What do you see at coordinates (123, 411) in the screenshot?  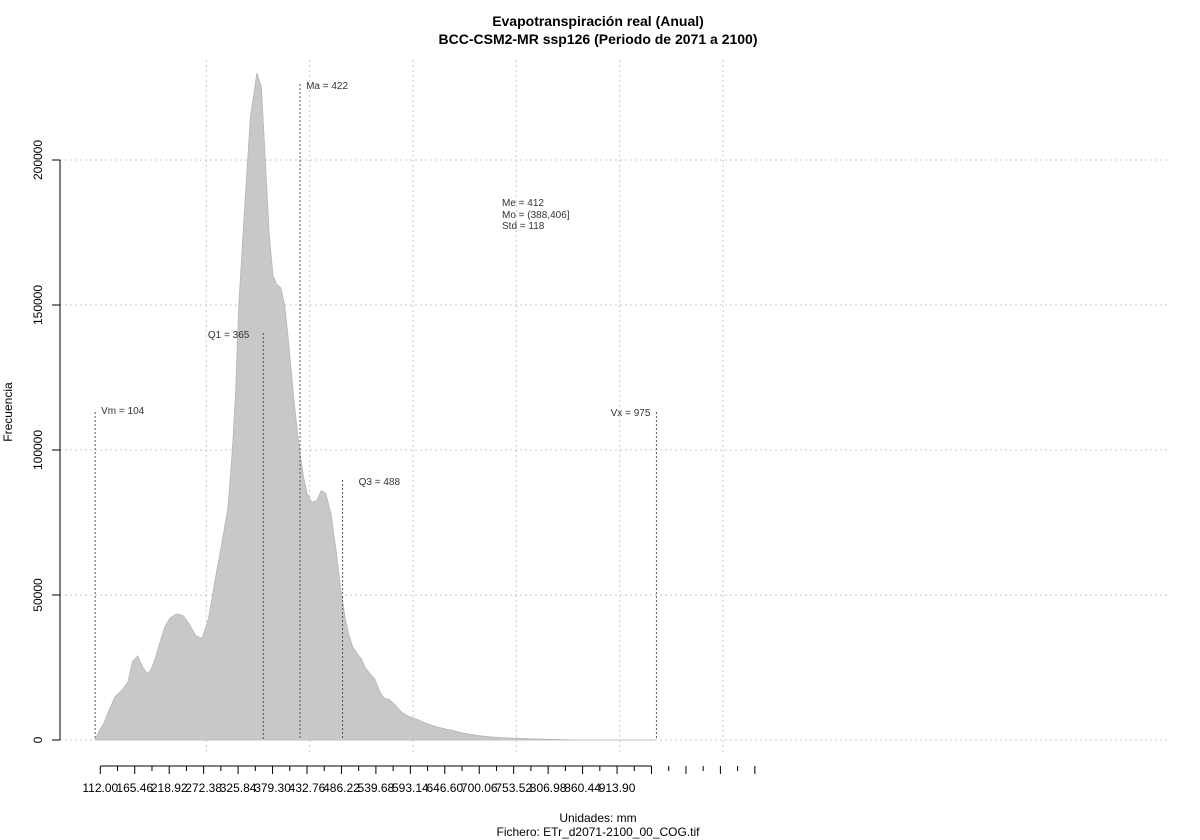 I see `annotation-vm: Vm = 104` at bounding box center [123, 411].